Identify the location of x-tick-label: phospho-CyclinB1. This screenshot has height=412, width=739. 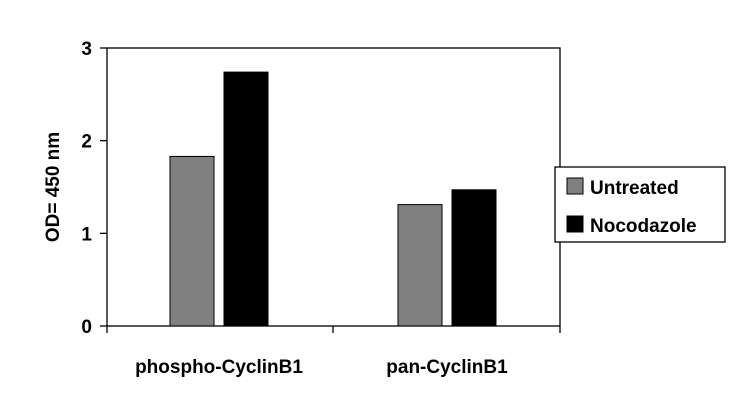
(219, 367).